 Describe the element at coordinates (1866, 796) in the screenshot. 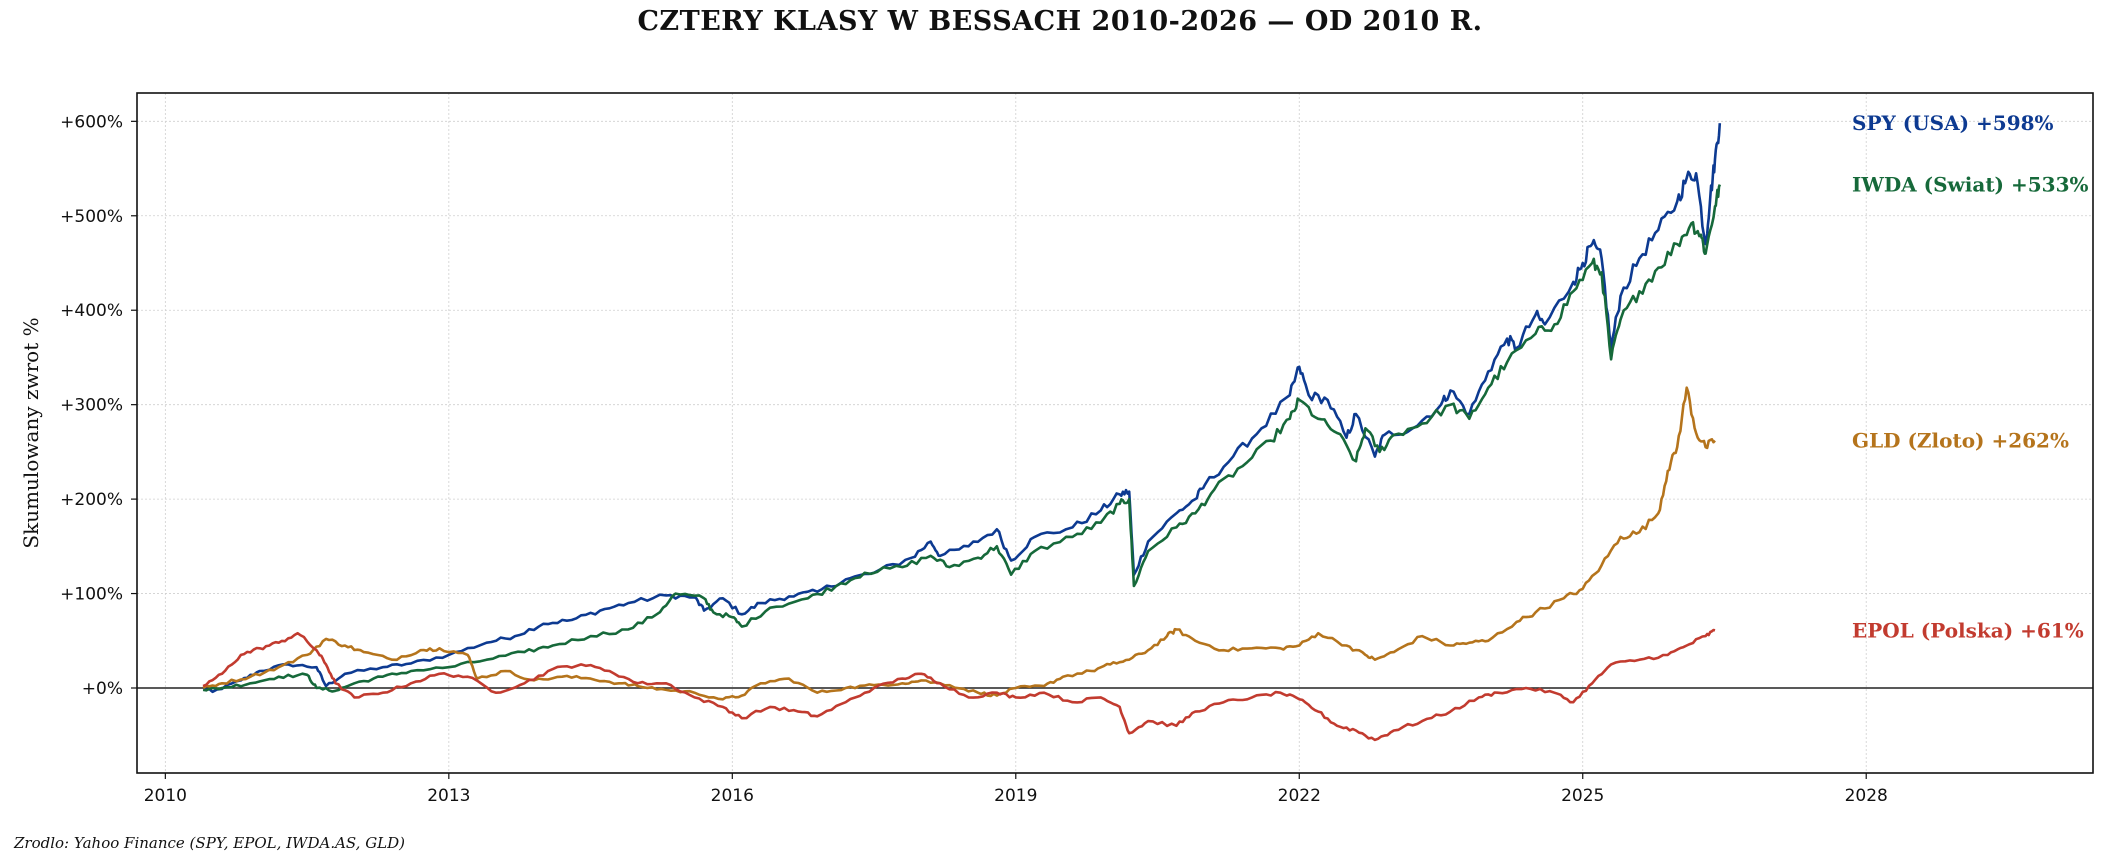

I see `x-tick-label: 2028` at that location.